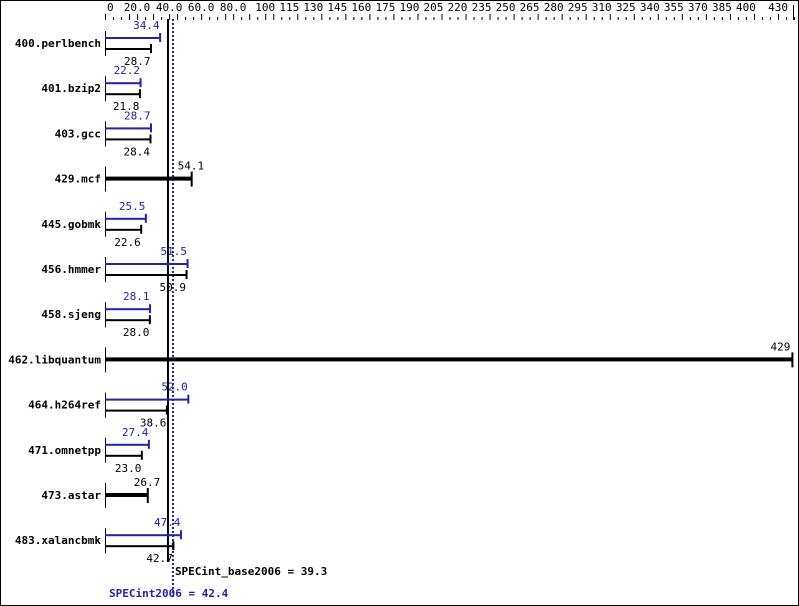 This screenshot has height=606, width=799. I want to click on x-tick-label: 40.0, so click(169, 7).